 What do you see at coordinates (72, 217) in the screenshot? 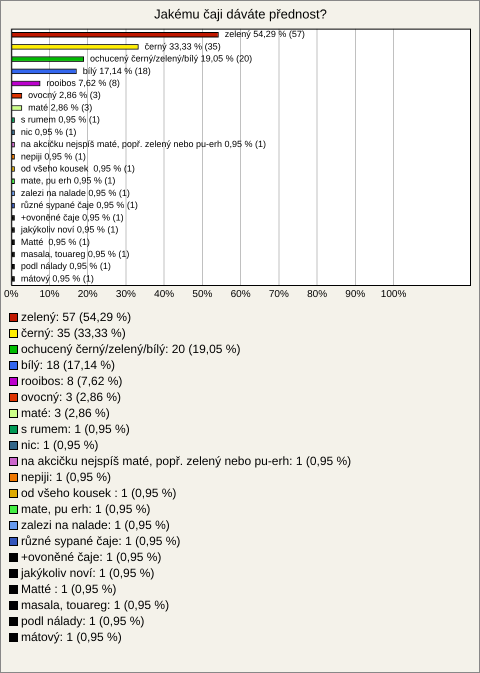
I see `category-label: +ovoněné čaje 0,95 % (1)` at bounding box center [72, 217].